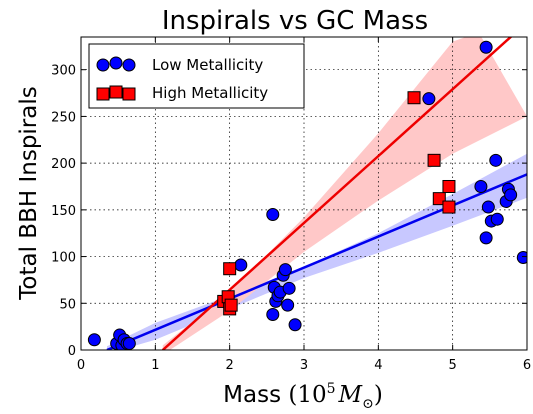  I want to click on y-tick-label: 150, so click(63, 211).